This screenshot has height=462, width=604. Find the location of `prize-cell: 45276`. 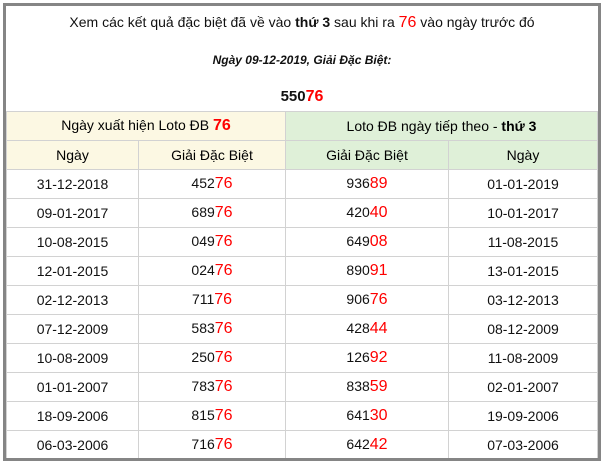

prize-cell: 45276 is located at coordinates (212, 184).